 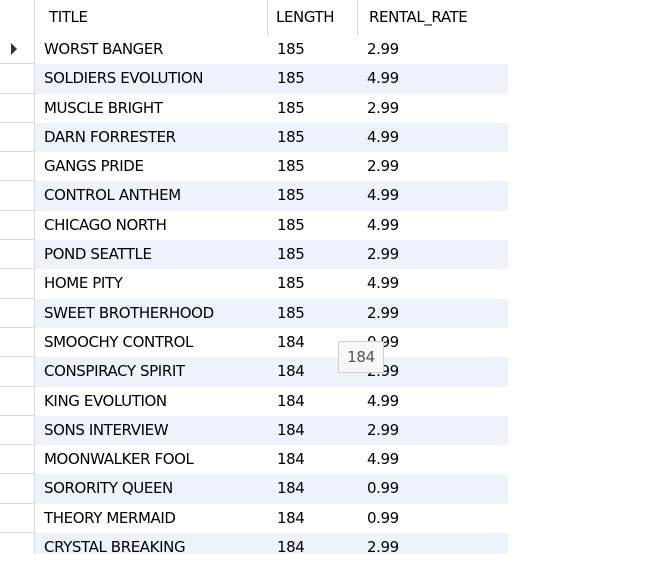 I want to click on cell-title: CHICAGO NORTH, so click(x=151, y=225).